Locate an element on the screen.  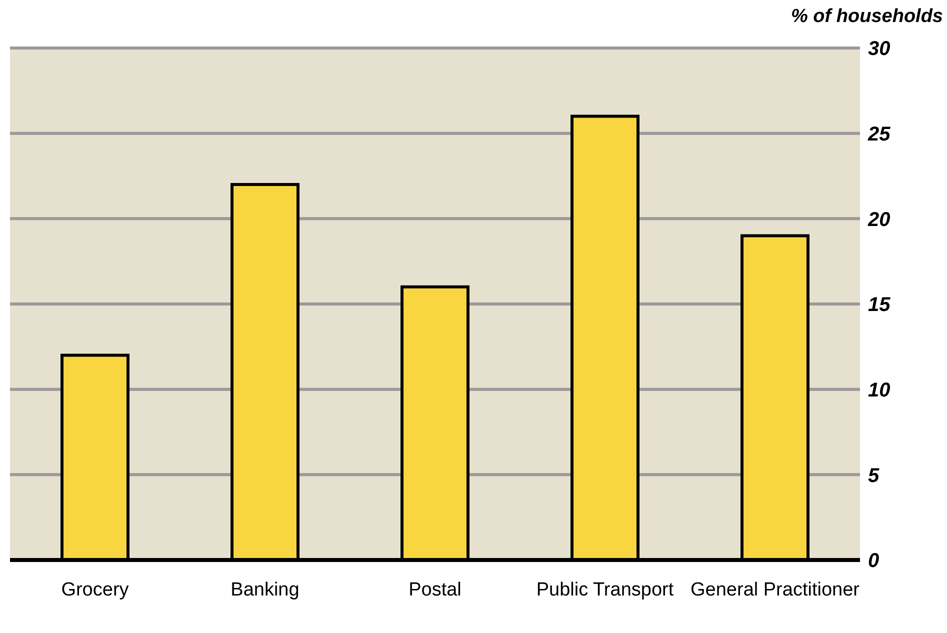
x-tick-label: Public Transport is located at coordinates (605, 589).